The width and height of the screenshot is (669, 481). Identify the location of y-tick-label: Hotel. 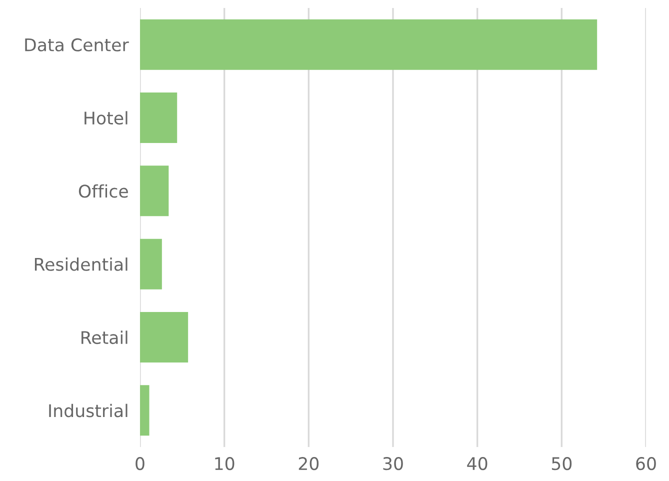
(106, 118).